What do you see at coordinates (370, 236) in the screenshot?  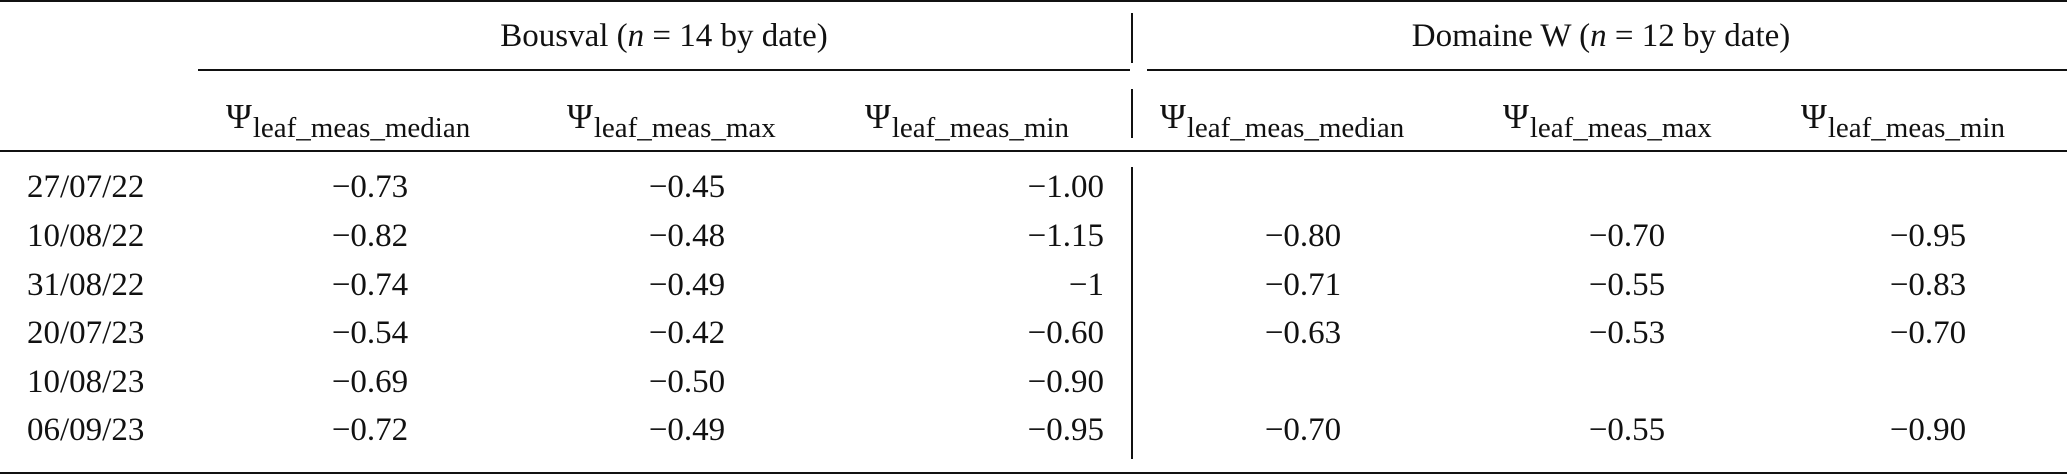 I see `table-cell: −0.82` at bounding box center [370, 236].